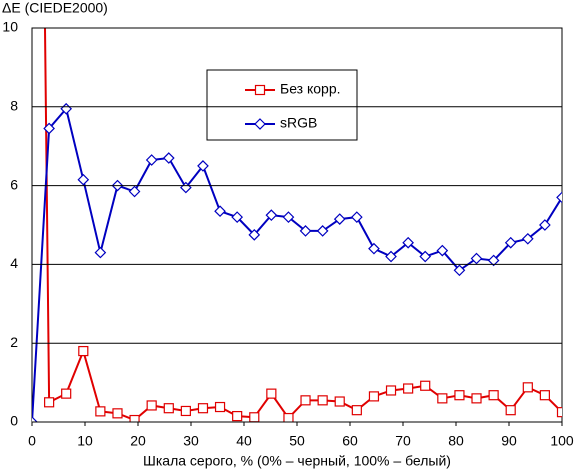 Image resolution: width=574 pixels, height=472 pixels. What do you see at coordinates (32, 441) in the screenshot?
I see `x-tick-label: 0` at bounding box center [32, 441].